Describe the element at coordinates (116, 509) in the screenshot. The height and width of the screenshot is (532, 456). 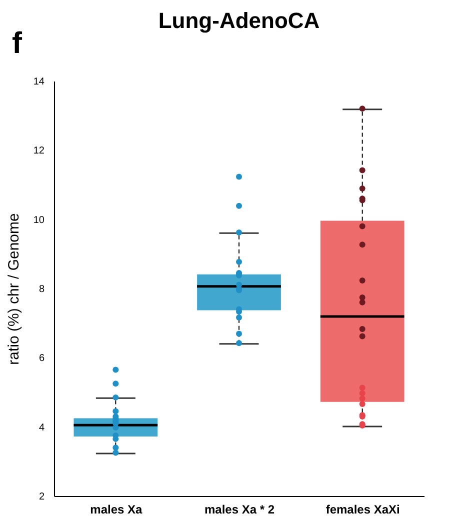
I see `x-tick-label: males Xa` at that location.